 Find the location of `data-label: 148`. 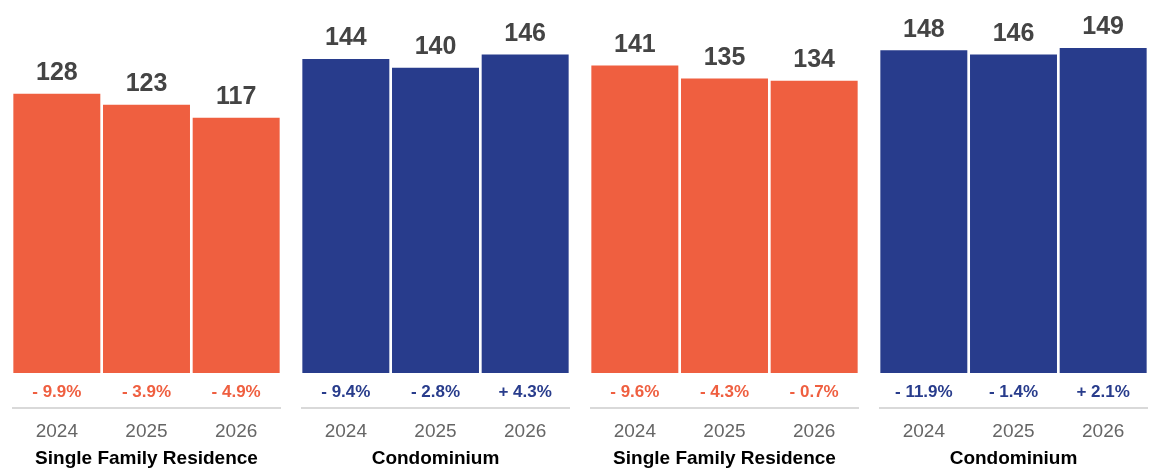

data-label: 148 is located at coordinates (923, 27).